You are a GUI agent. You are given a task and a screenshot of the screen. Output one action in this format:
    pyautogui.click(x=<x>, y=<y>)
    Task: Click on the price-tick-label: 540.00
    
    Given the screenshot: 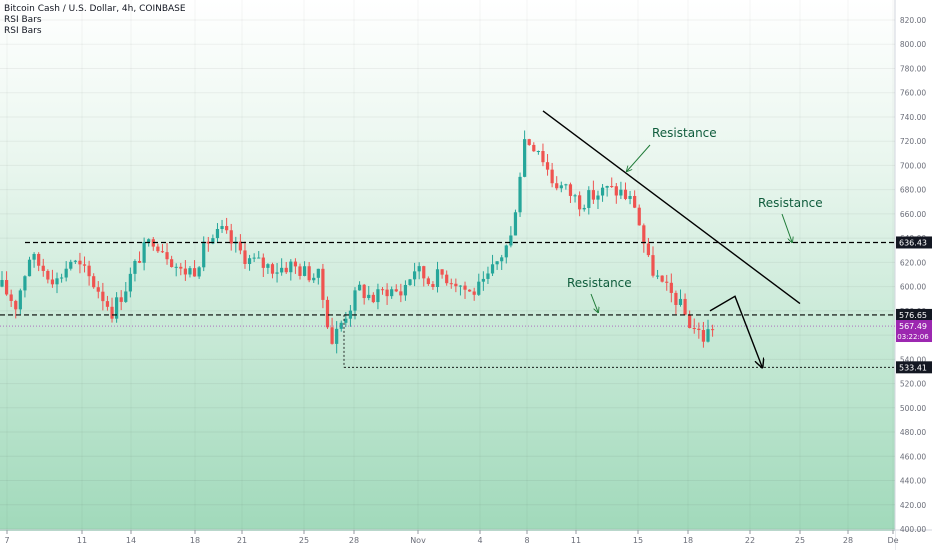 What is the action you would take?
    pyautogui.click(x=913, y=359)
    